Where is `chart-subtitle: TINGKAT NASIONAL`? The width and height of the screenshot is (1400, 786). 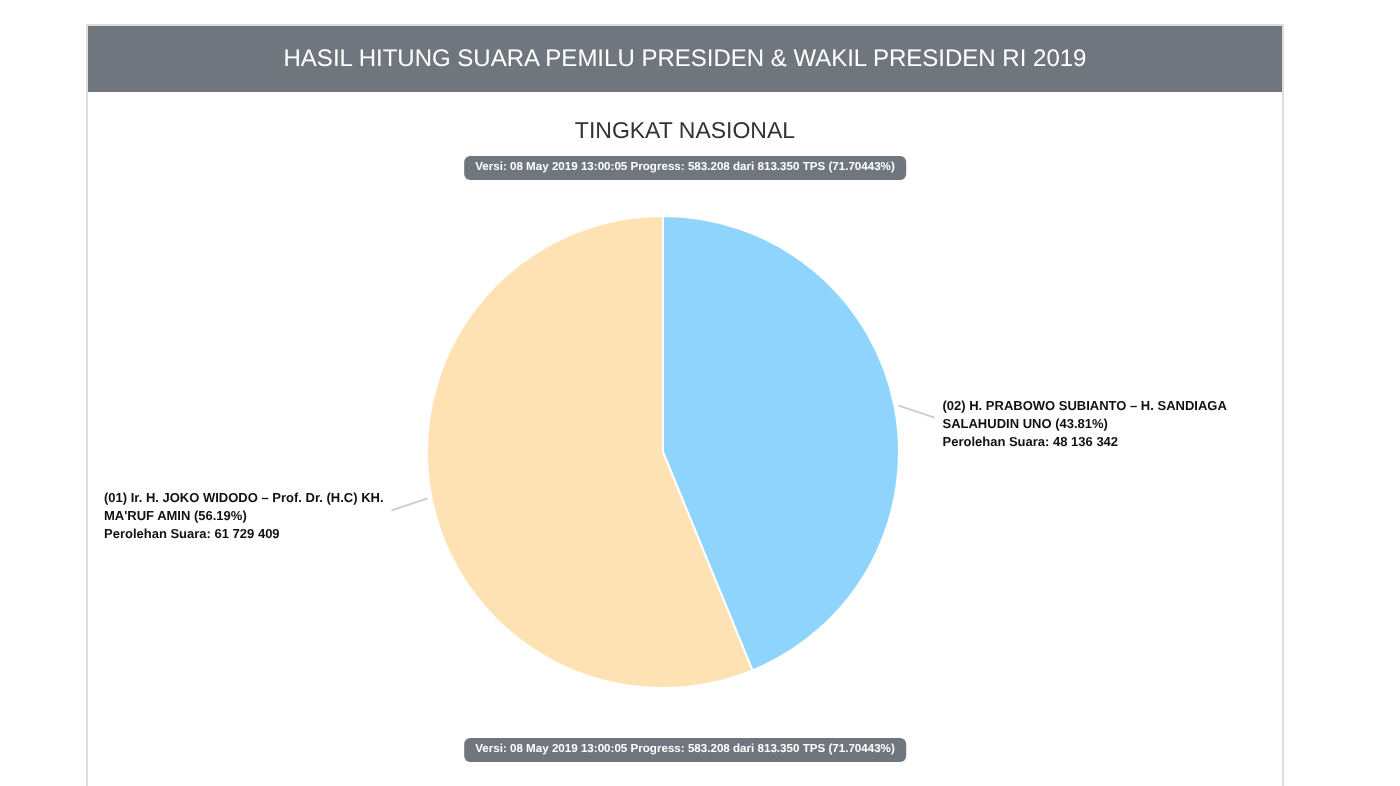 chart-subtitle: TINGKAT NASIONAL is located at coordinates (685, 132).